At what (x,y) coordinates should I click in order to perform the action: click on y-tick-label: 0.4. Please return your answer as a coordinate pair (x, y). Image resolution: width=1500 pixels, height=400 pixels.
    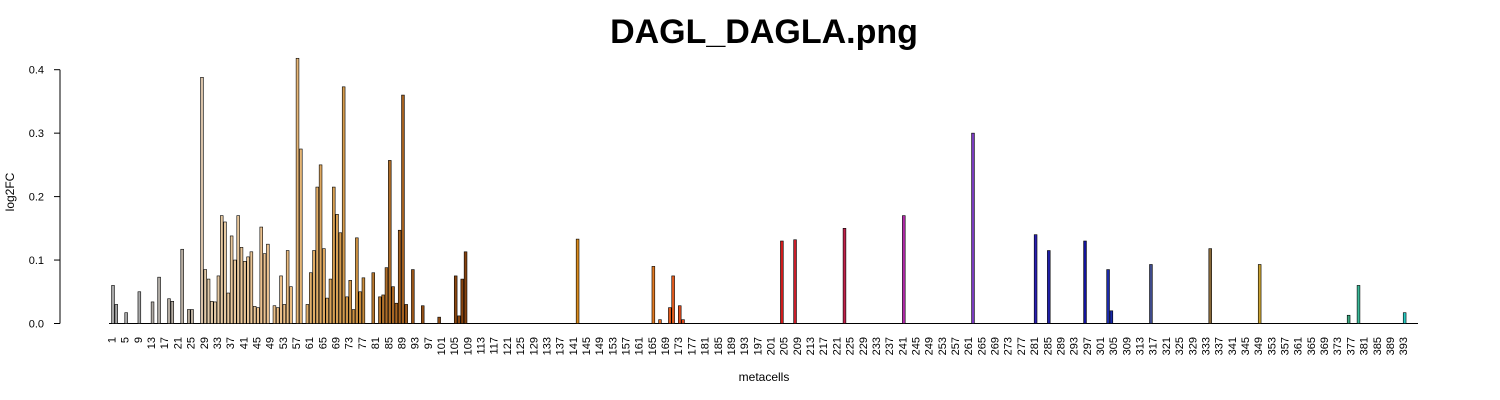
    Looking at the image, I should click on (36, 71).